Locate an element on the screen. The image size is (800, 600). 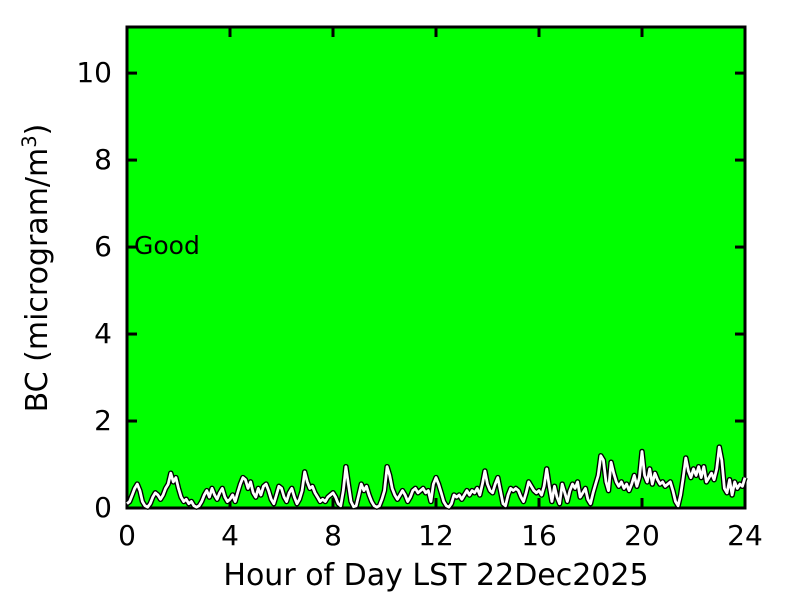
y-axis-title: BC (microgram/m3) is located at coordinates (33, 268).